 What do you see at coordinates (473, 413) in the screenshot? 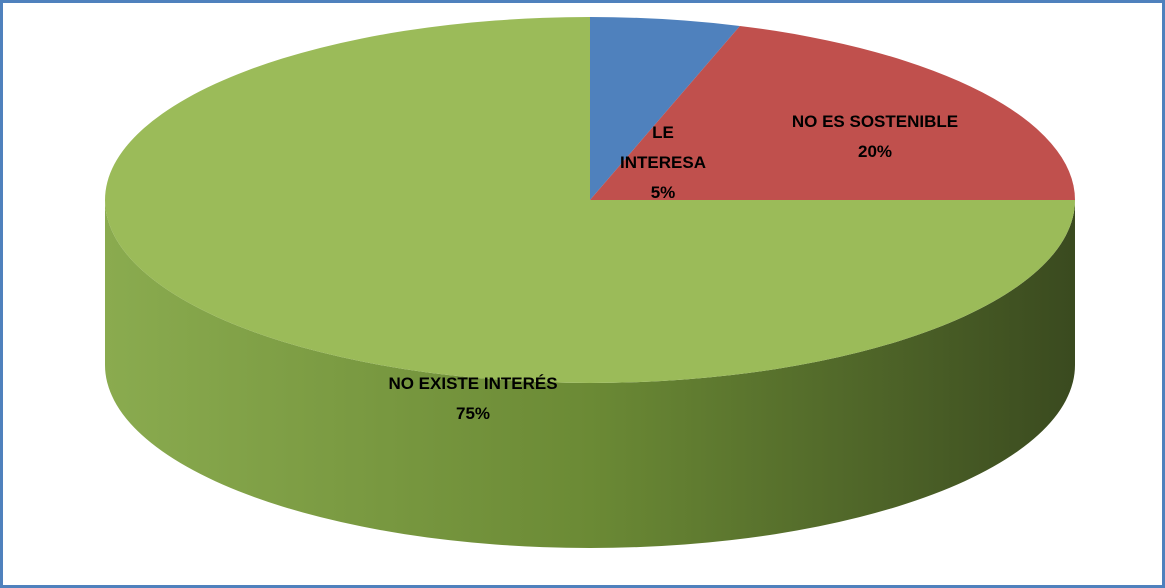
I see `label-value: 75%` at bounding box center [473, 413].